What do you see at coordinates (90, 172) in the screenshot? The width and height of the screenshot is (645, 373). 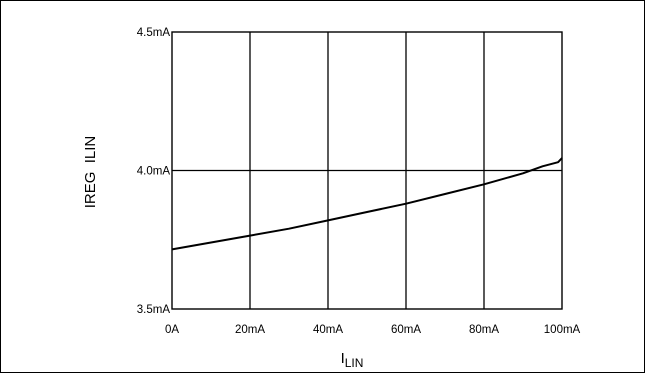 I see `y-axis-label: IREG ILIN` at bounding box center [90, 172].